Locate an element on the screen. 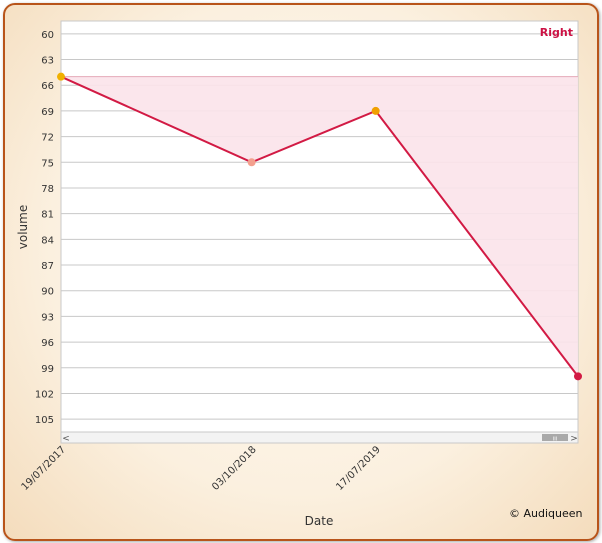  y-tick-label: 90 is located at coordinates (47, 292).